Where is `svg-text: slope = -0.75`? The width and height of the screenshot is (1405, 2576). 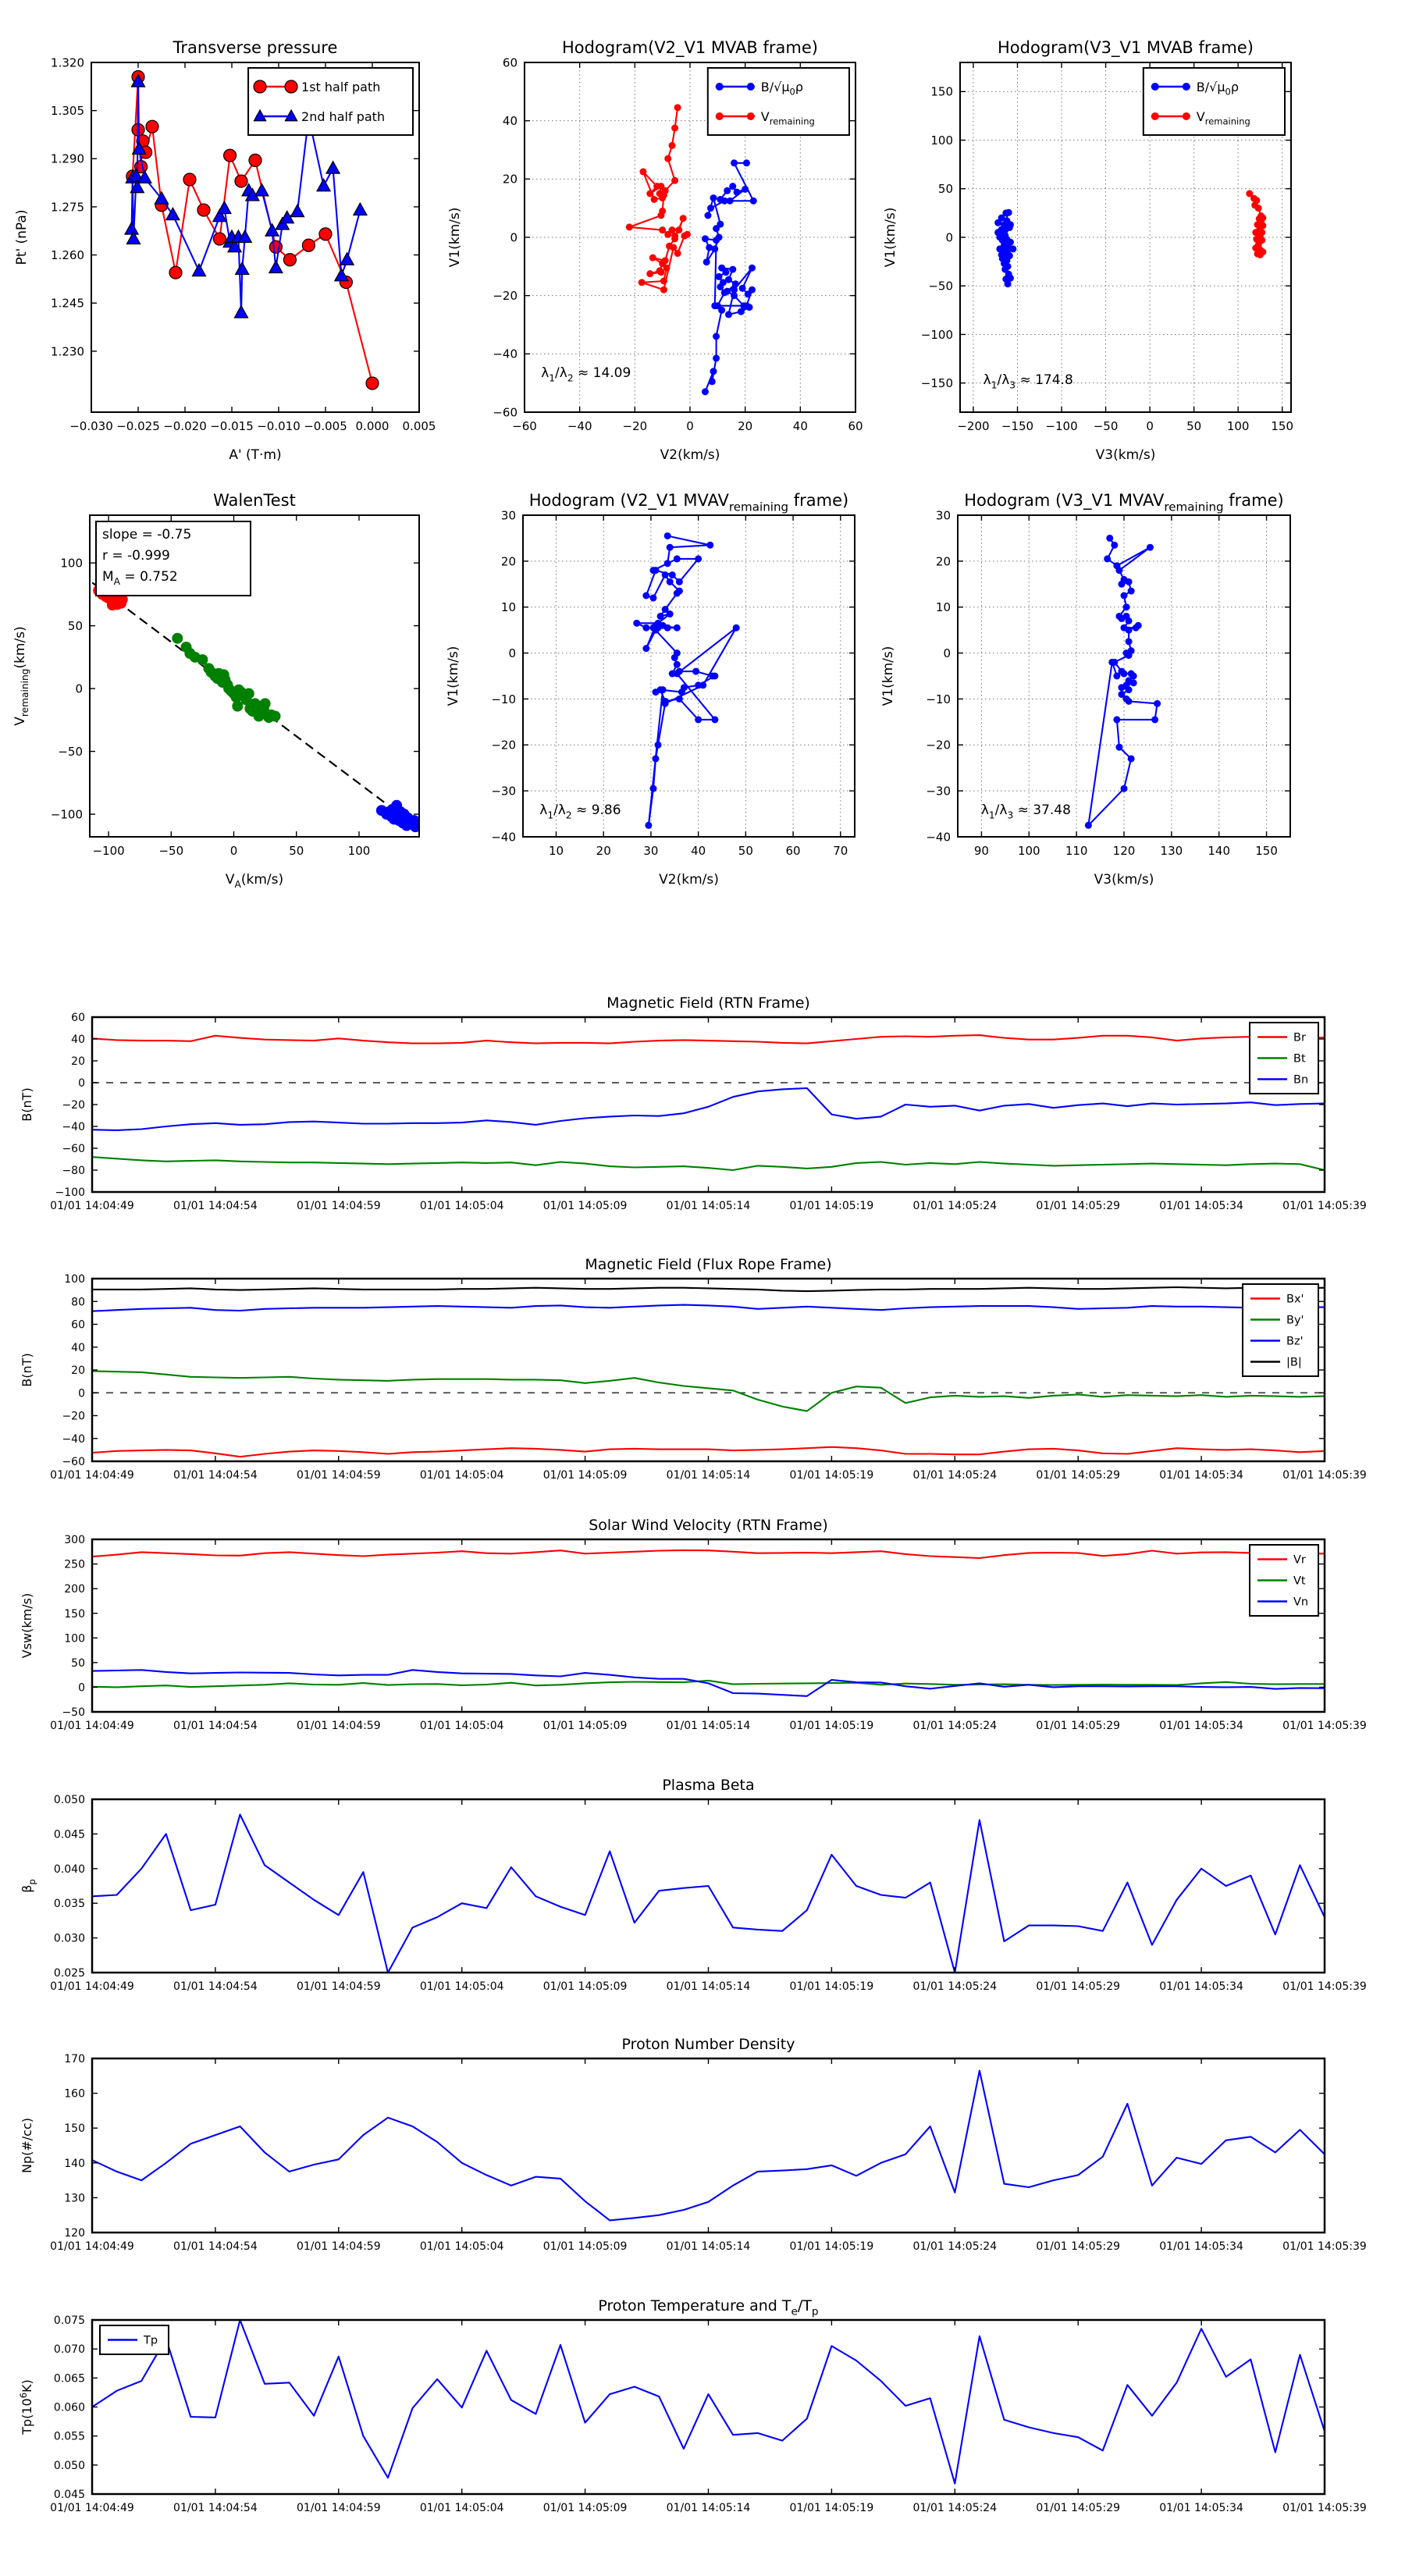
svg-text: slope = -0.75 is located at coordinates (146, 535).